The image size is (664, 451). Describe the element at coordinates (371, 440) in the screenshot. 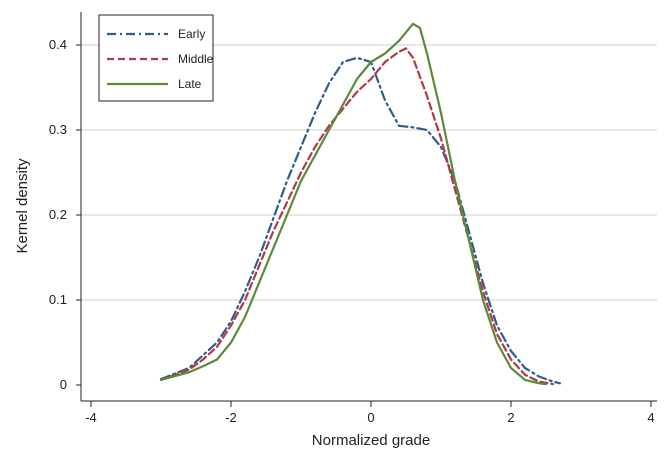

I see `x-axis-title: Normalized grade` at that location.